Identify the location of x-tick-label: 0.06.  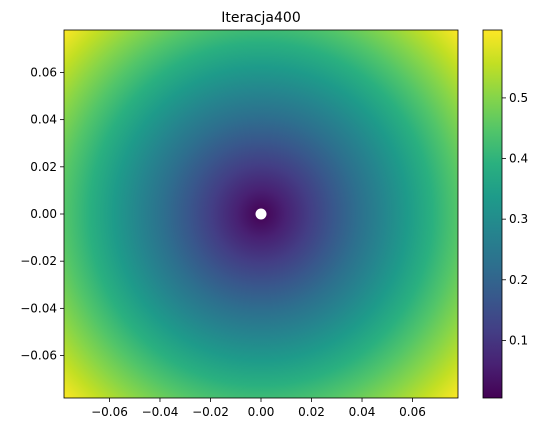
(412, 412).